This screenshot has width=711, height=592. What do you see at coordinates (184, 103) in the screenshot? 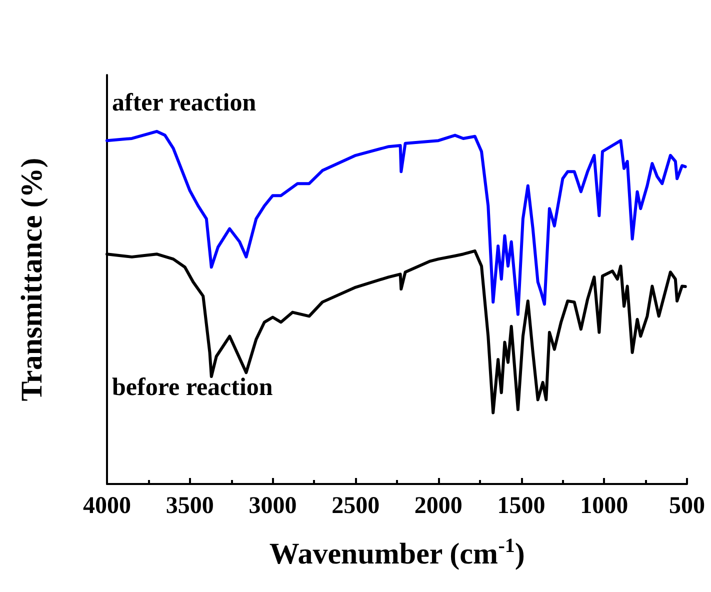
I see `series-label: after reaction` at bounding box center [184, 103].